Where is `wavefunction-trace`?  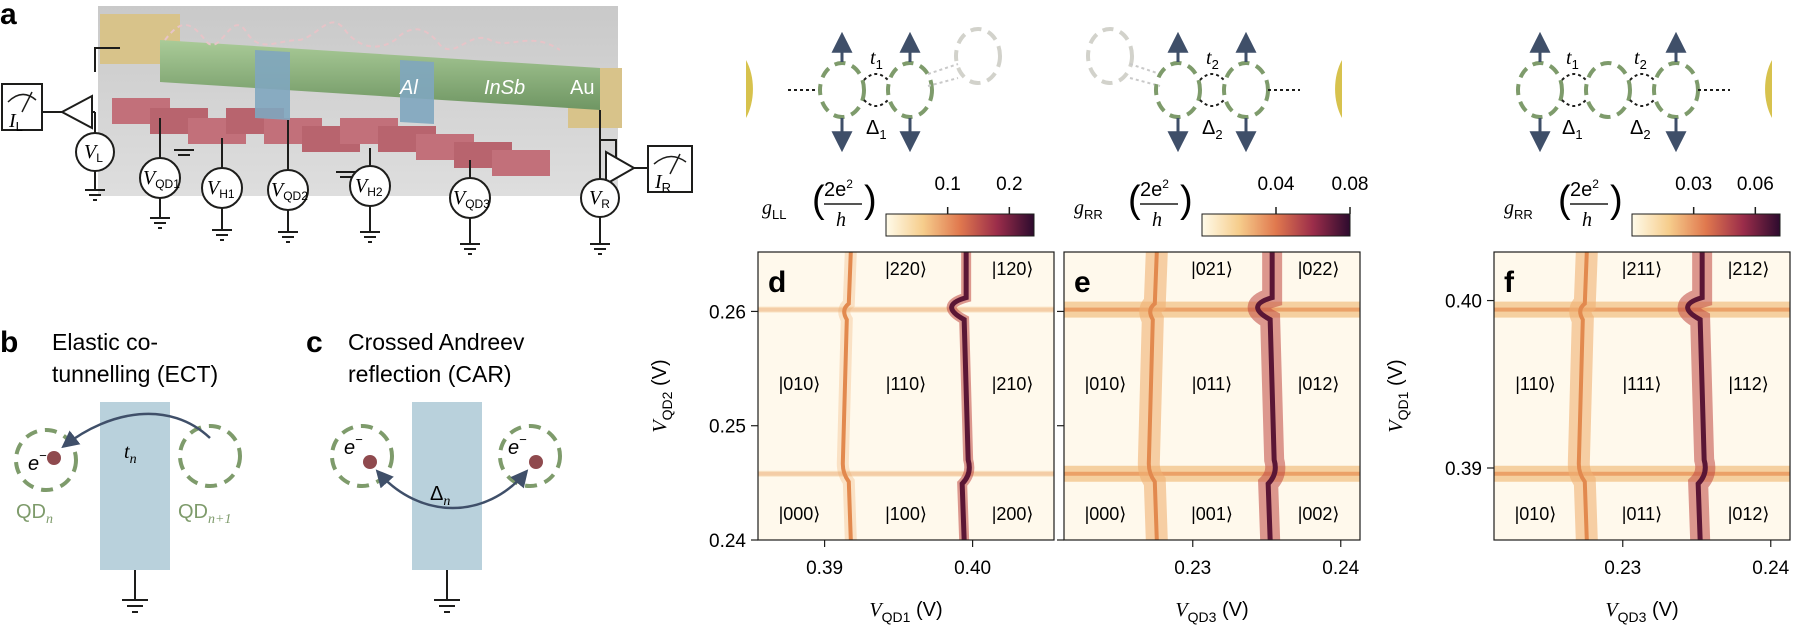
wavefunction-trace is located at coordinates (362, 36).